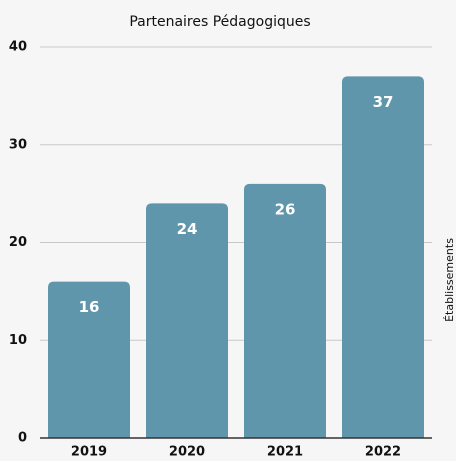 The height and width of the screenshot is (461, 456). Describe the element at coordinates (449, 280) in the screenshot. I see `y-axis-label: Établissements` at that location.